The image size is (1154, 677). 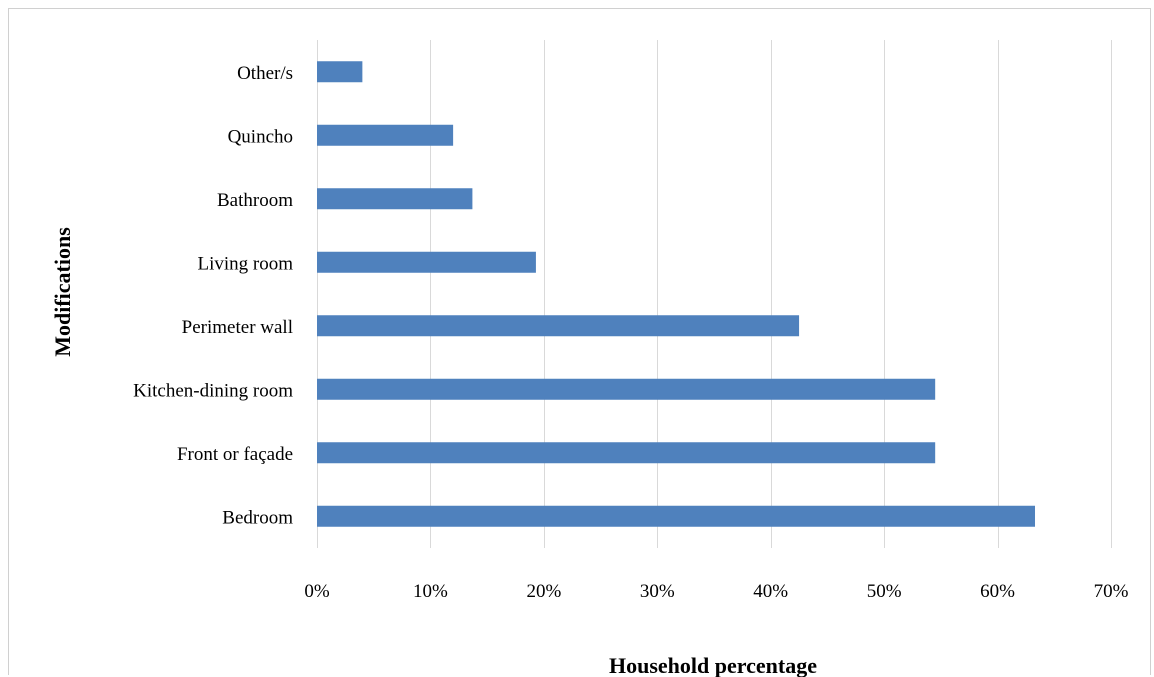 I want to click on x-tick-label: 50%, so click(x=884, y=591).